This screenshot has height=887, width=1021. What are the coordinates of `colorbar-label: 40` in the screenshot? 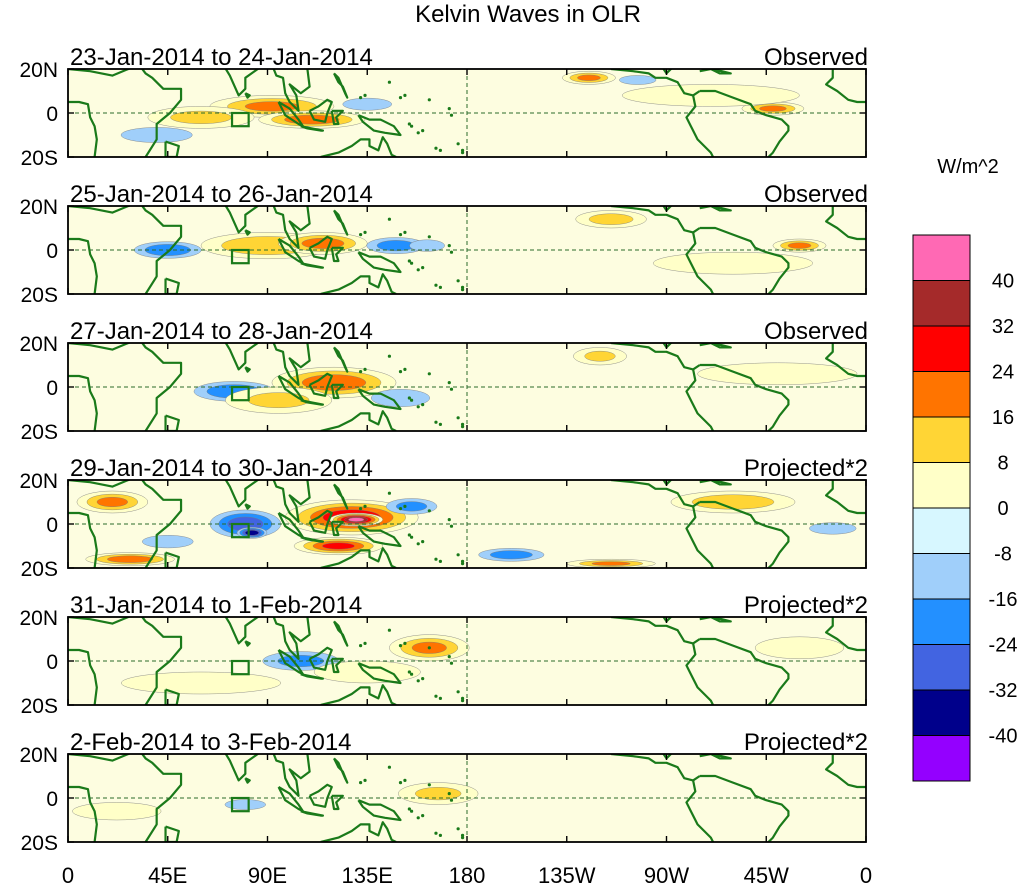 It's located at (1003, 282).